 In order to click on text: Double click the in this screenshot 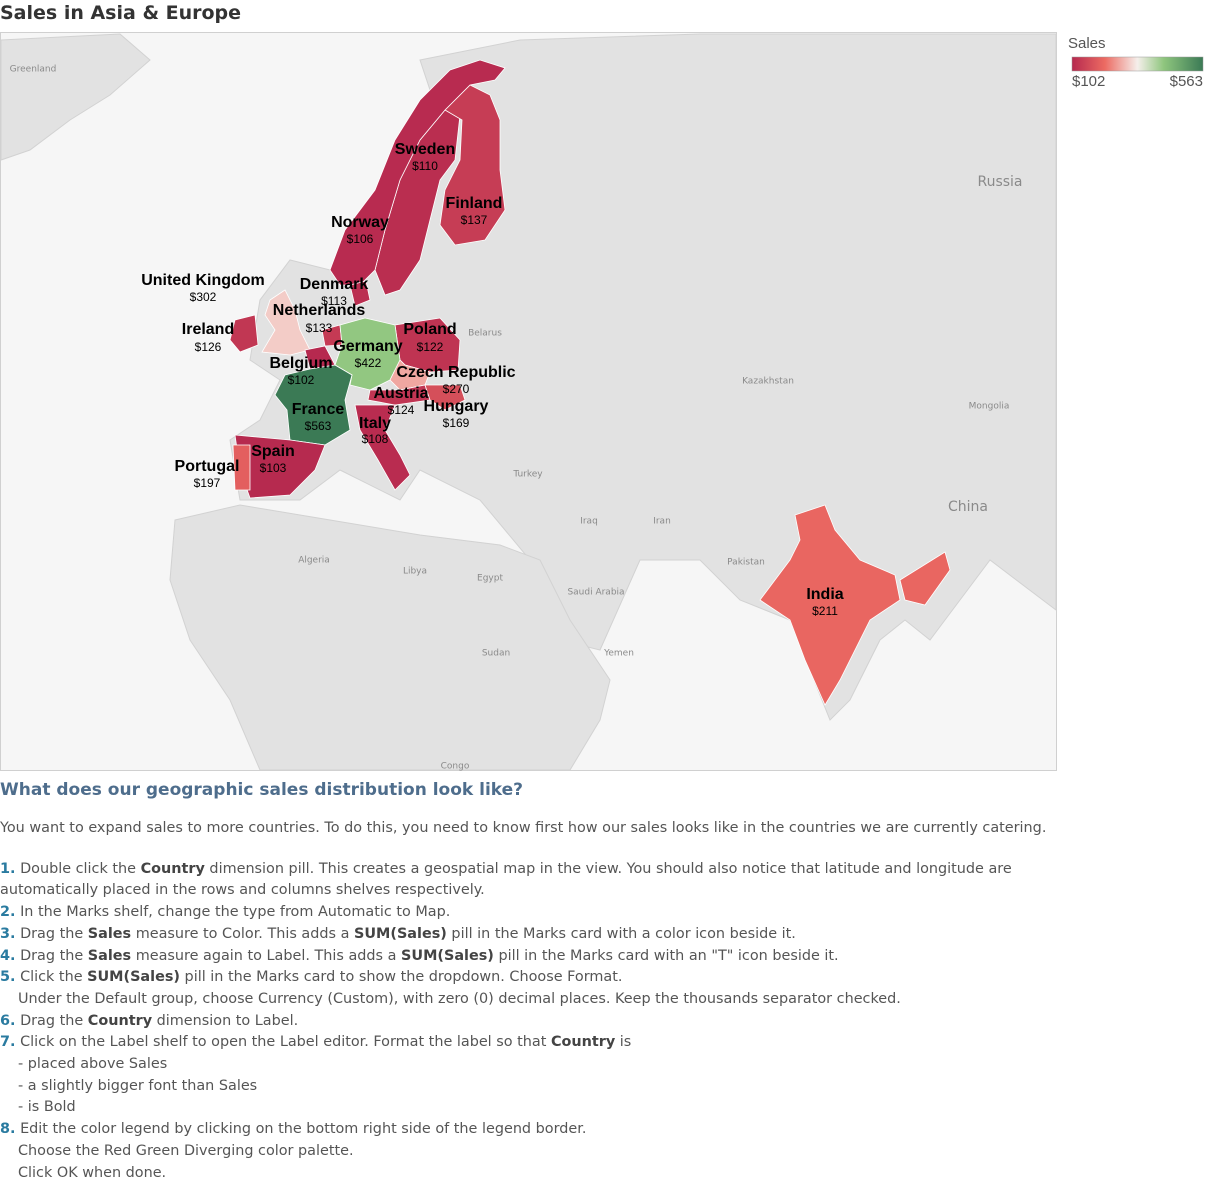, I will do `click(80, 868)`.